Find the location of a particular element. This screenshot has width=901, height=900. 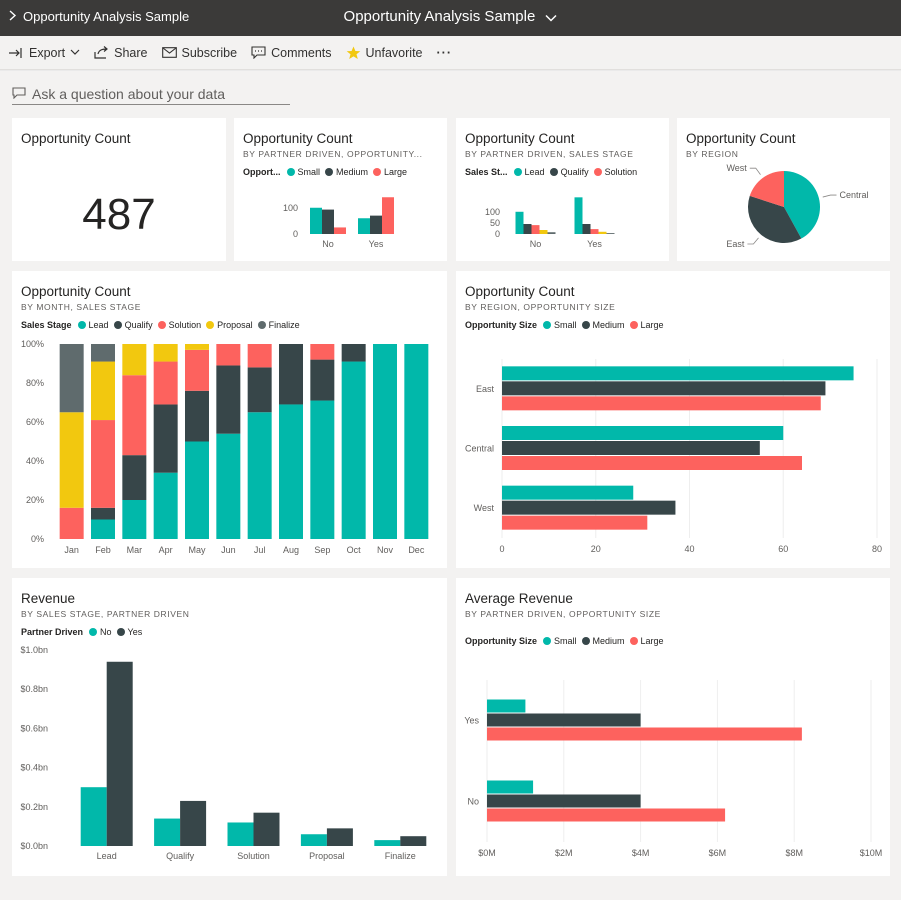

legend-label: Proposal is located at coordinates (235, 325).